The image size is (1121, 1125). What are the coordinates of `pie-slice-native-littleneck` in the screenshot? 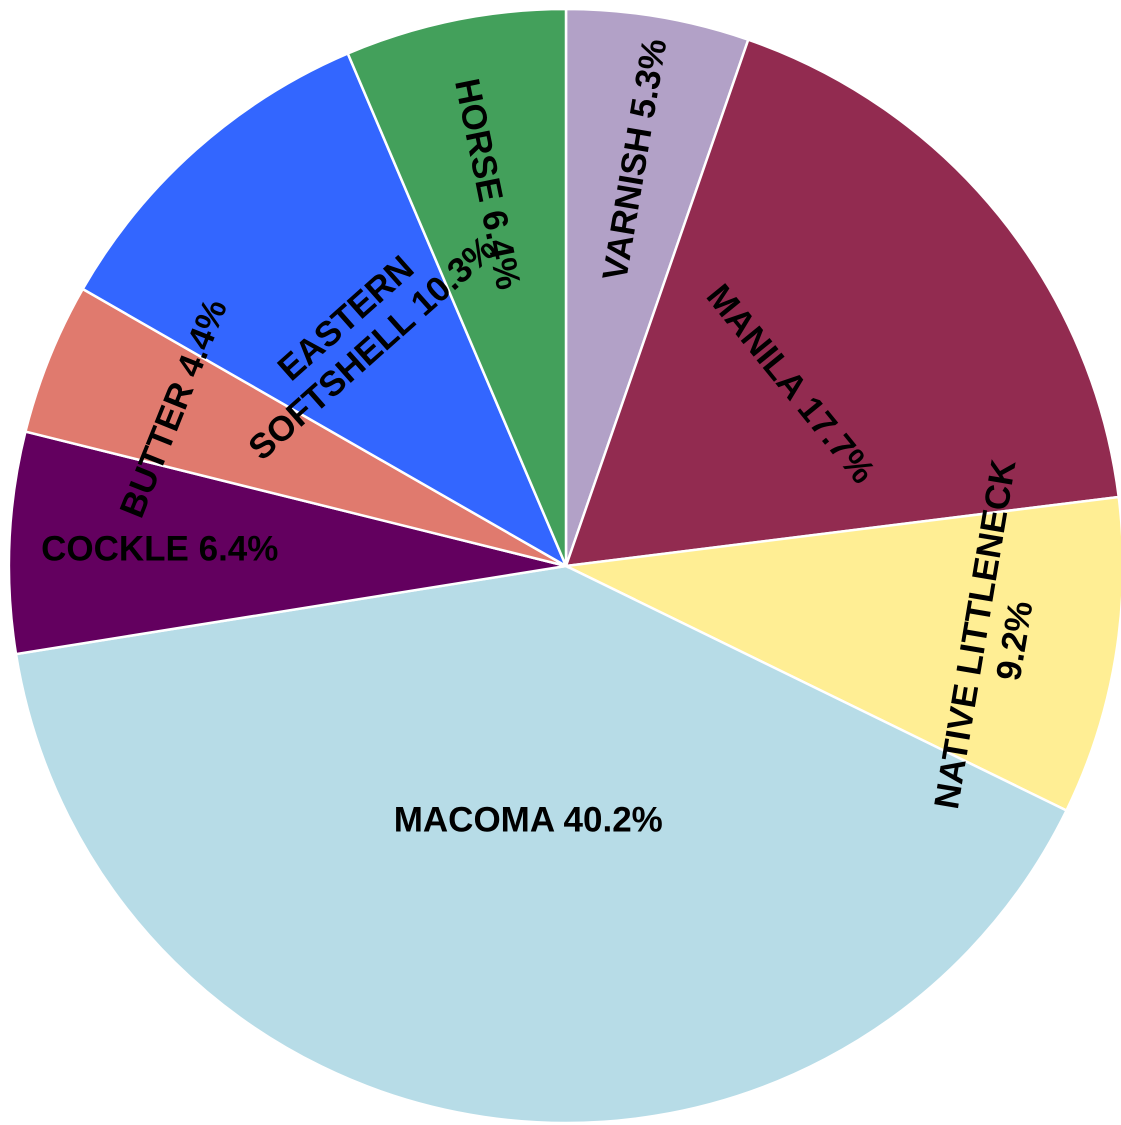 It's located at (841, 654).